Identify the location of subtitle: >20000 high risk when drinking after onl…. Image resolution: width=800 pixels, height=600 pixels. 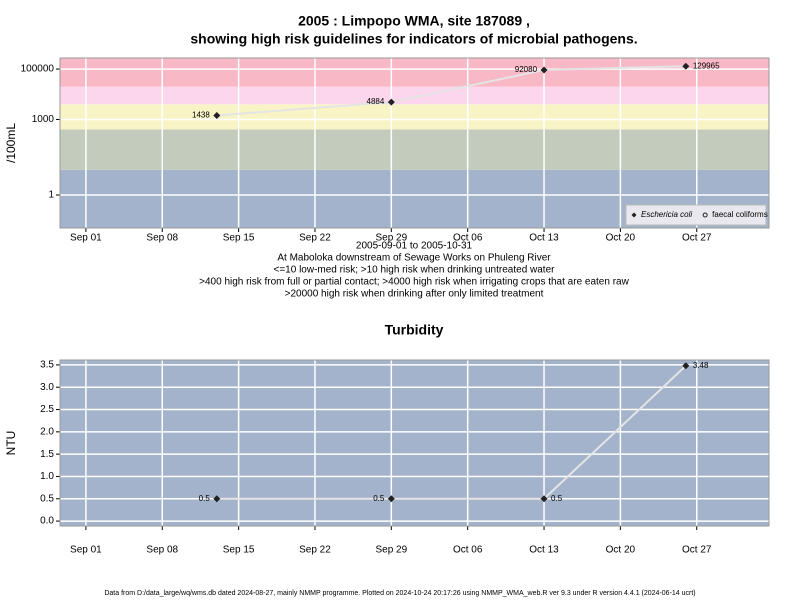
(414, 294).